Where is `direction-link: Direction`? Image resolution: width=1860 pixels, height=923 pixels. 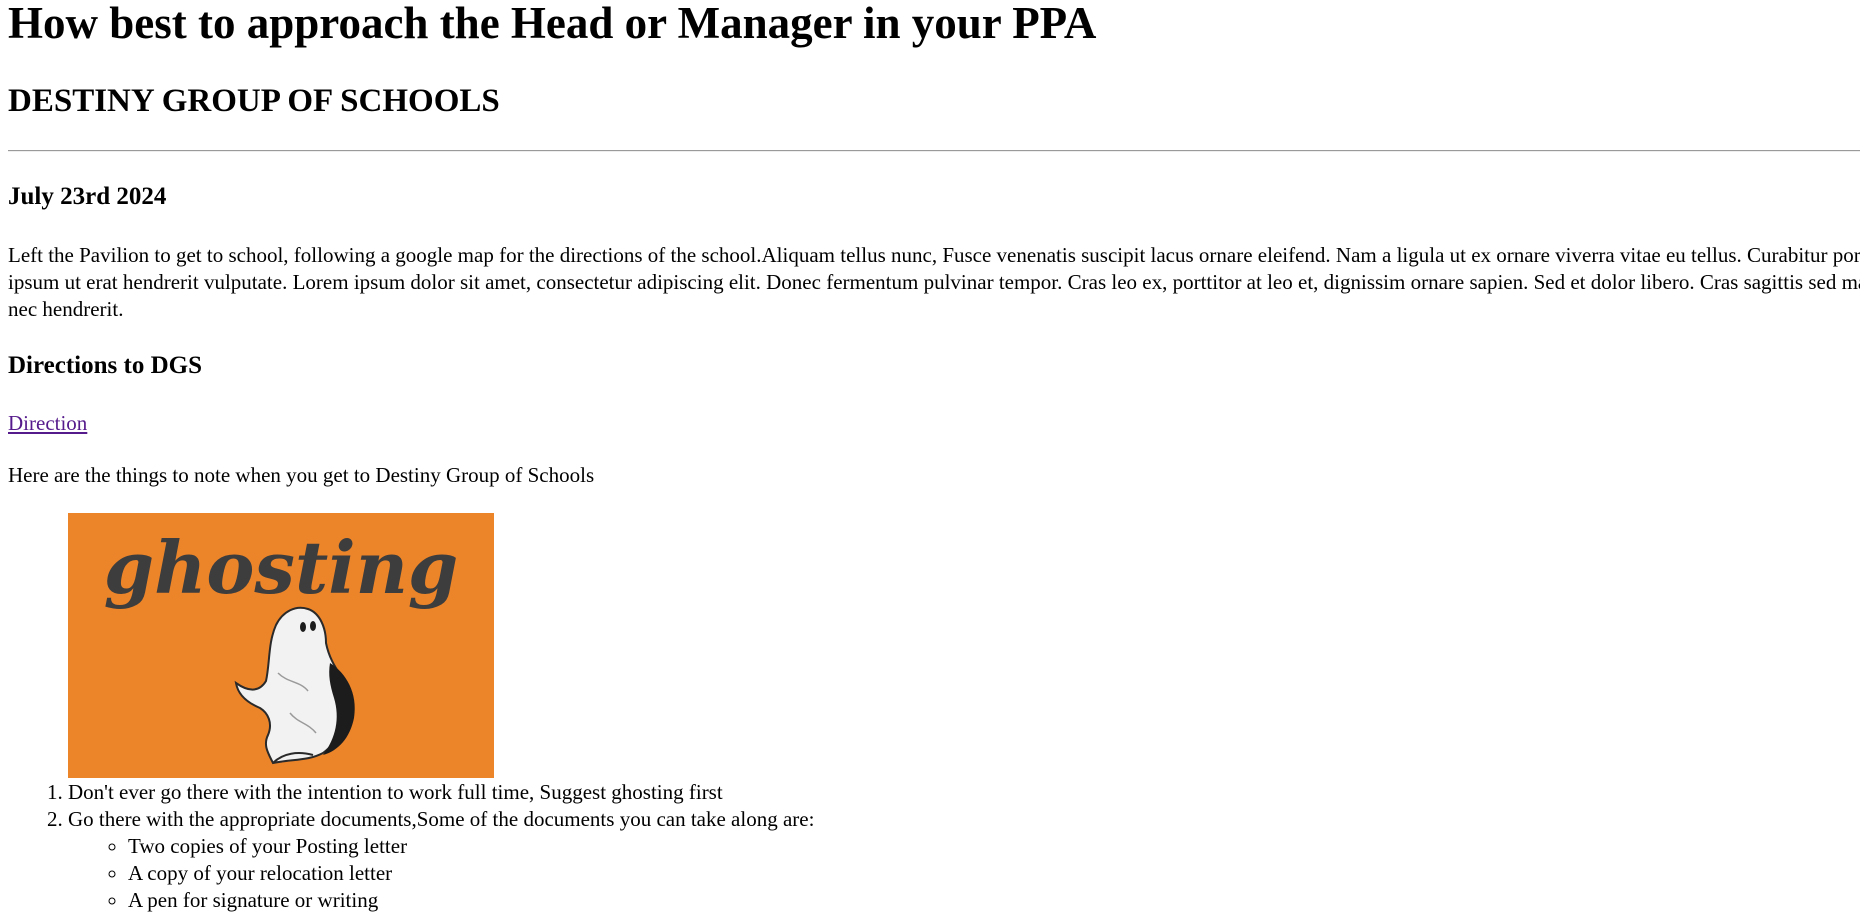
direction-link: Direction is located at coordinates (48, 423).